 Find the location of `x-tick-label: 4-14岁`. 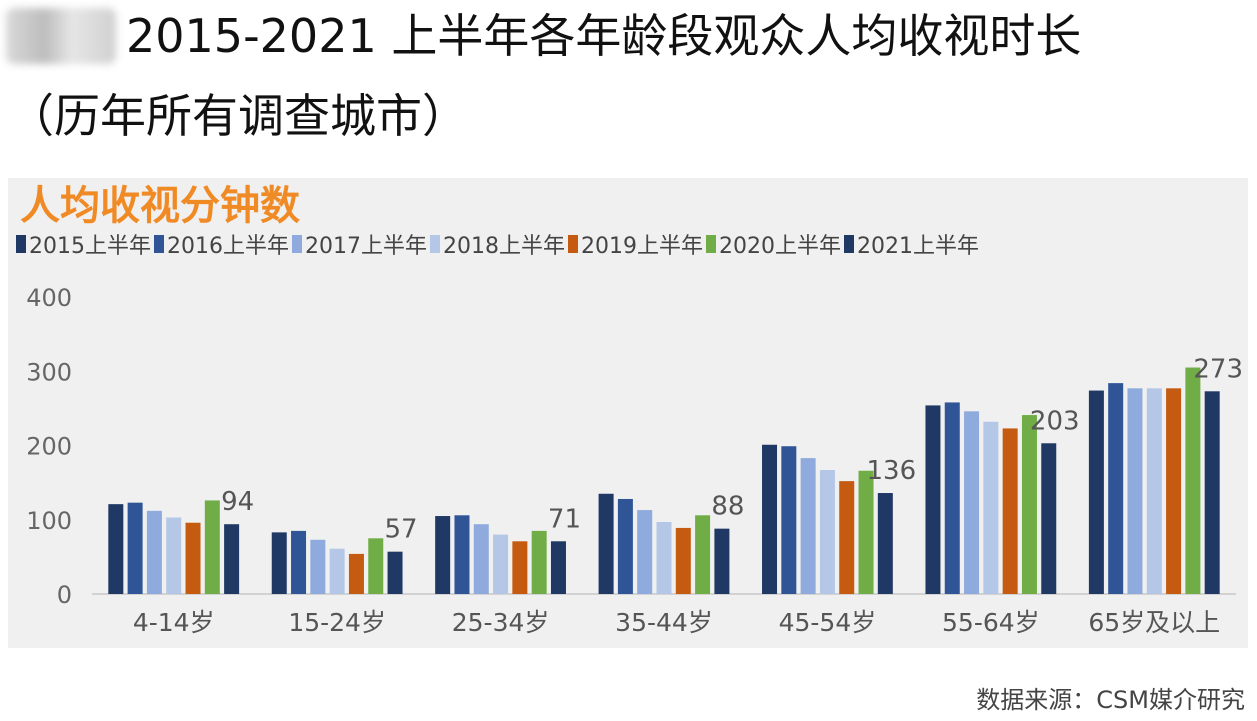

x-tick-label: 4-14岁 is located at coordinates (174, 622).